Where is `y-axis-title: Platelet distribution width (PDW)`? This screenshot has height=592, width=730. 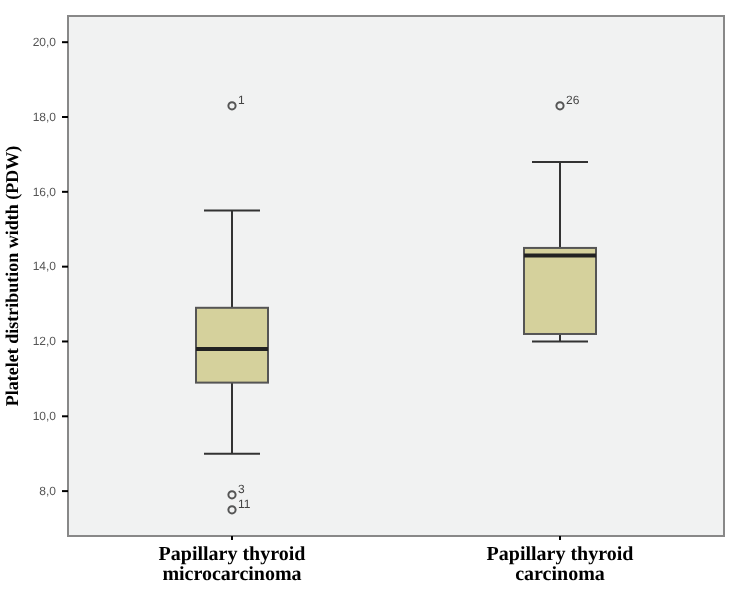
y-axis-title: Platelet distribution width (PDW) is located at coordinates (12, 276).